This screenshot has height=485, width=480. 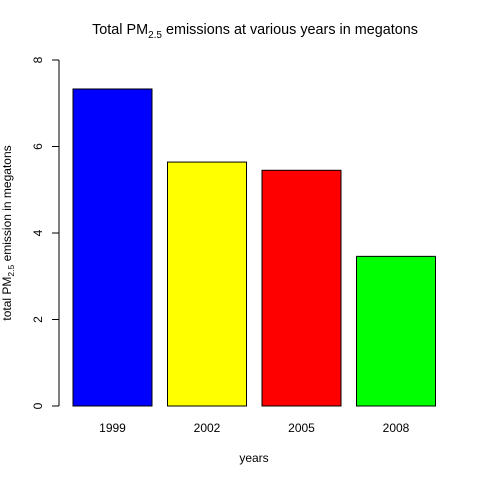 What do you see at coordinates (7, 299) in the screenshot?
I see `y-axis-label-prefix: total PM` at bounding box center [7, 299].